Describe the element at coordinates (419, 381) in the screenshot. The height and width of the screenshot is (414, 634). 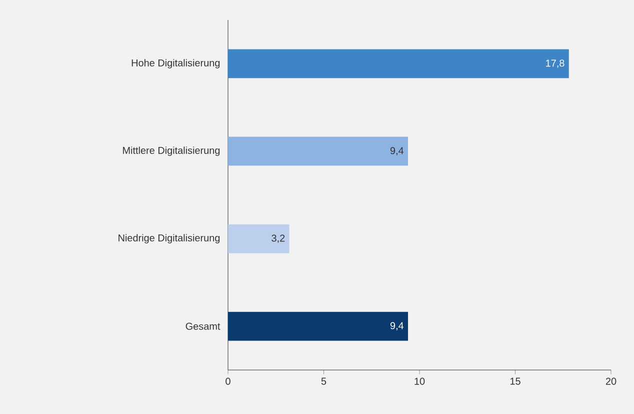
I see `x-tick-label: 10` at that location.